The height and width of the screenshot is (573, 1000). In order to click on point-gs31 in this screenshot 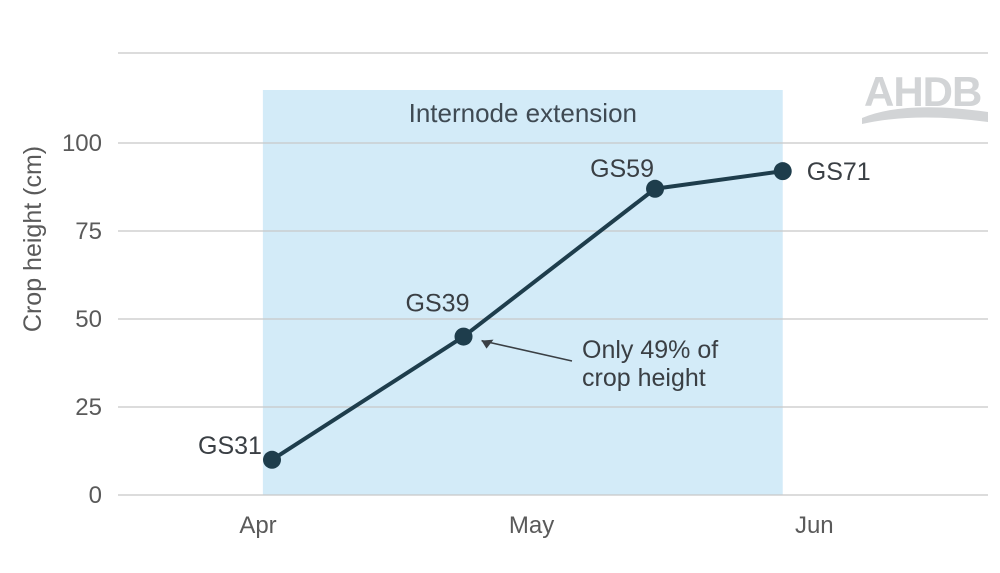, I will do `click(272, 459)`.